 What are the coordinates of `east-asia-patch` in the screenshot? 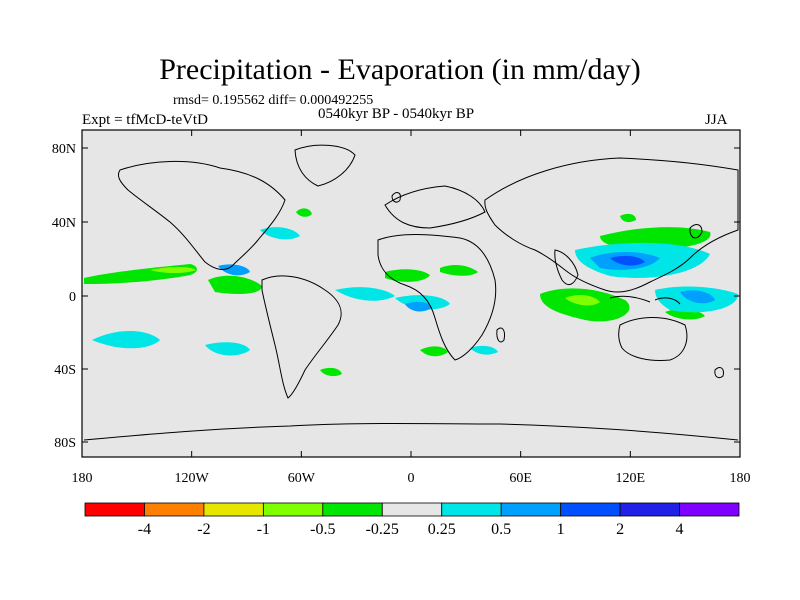 It's located at (628, 218).